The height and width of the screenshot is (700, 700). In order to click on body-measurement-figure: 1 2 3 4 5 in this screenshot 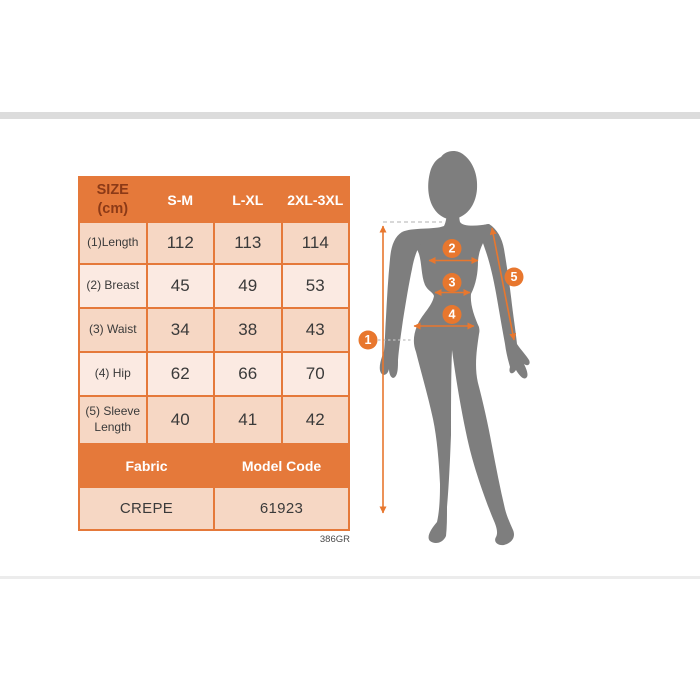, I will do `click(444, 348)`.